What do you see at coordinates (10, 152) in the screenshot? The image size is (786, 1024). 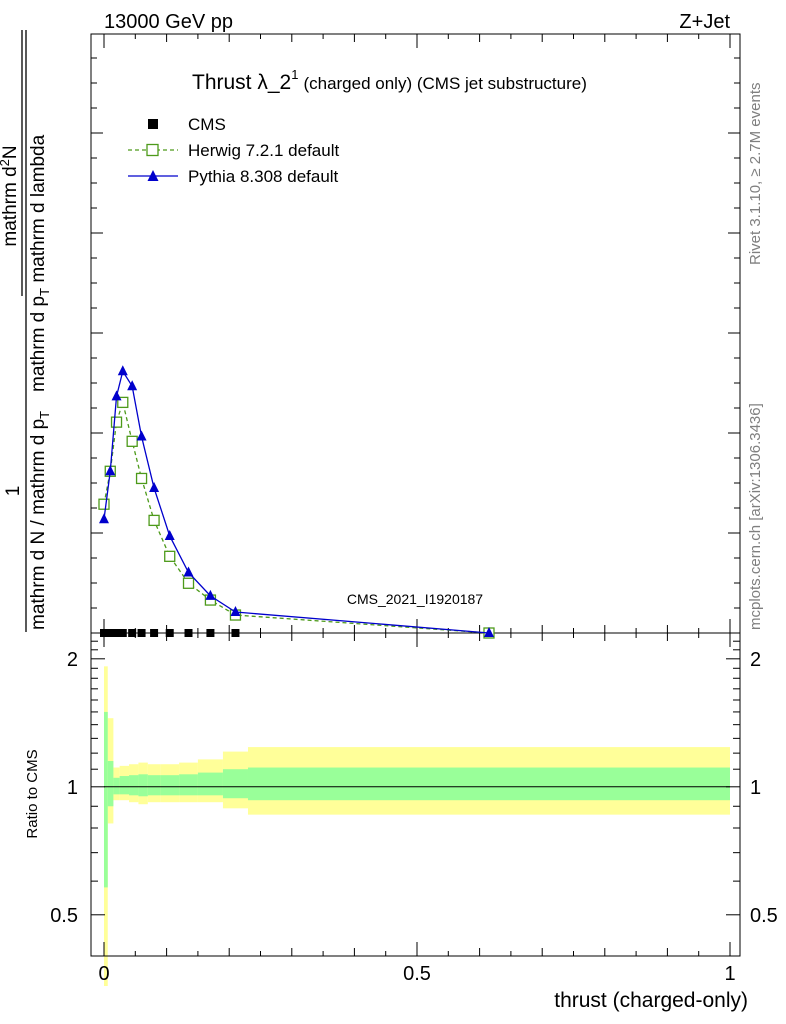 I see `y-label-inner-numerator-end: N` at bounding box center [10, 152].